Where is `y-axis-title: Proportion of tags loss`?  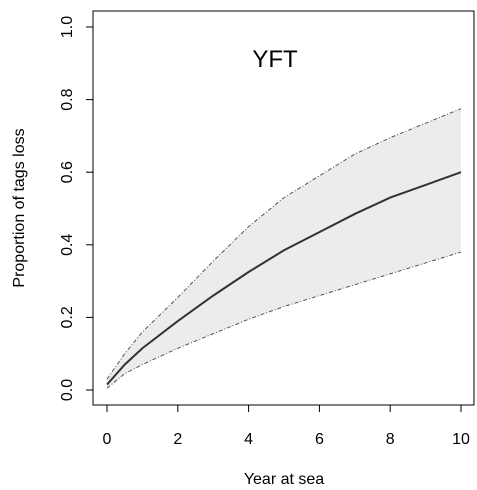
y-axis-title: Proportion of tags loss is located at coordinates (19, 207).